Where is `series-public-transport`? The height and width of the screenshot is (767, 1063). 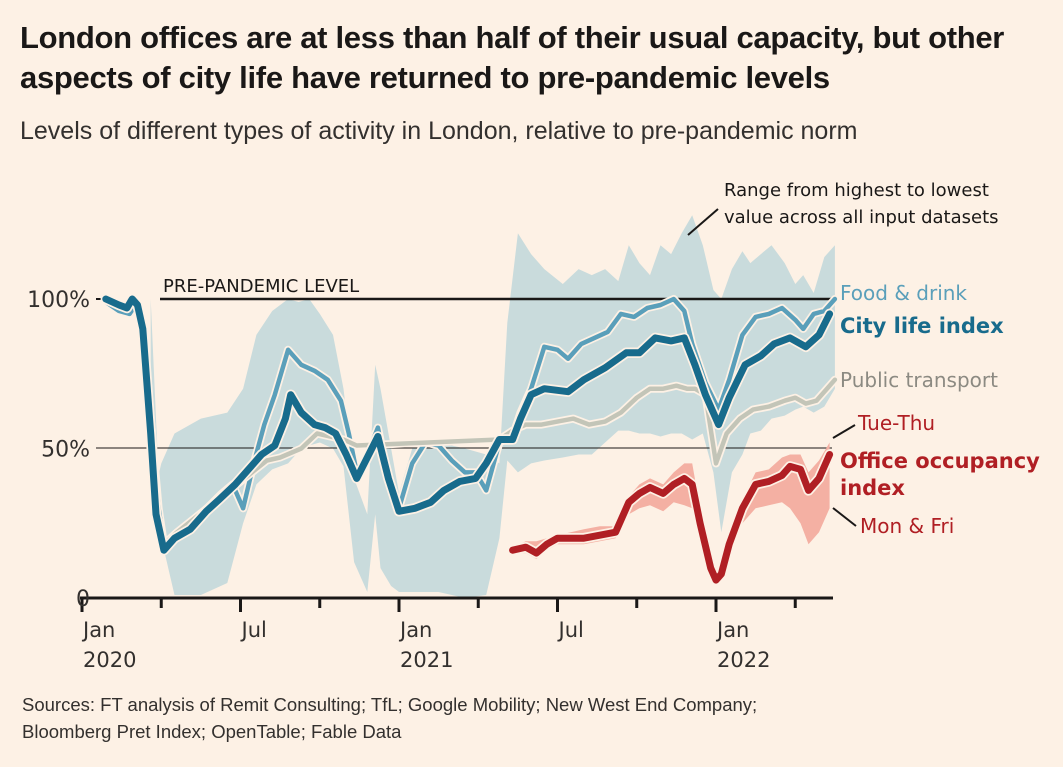 series-public-transport is located at coordinates (499, 462).